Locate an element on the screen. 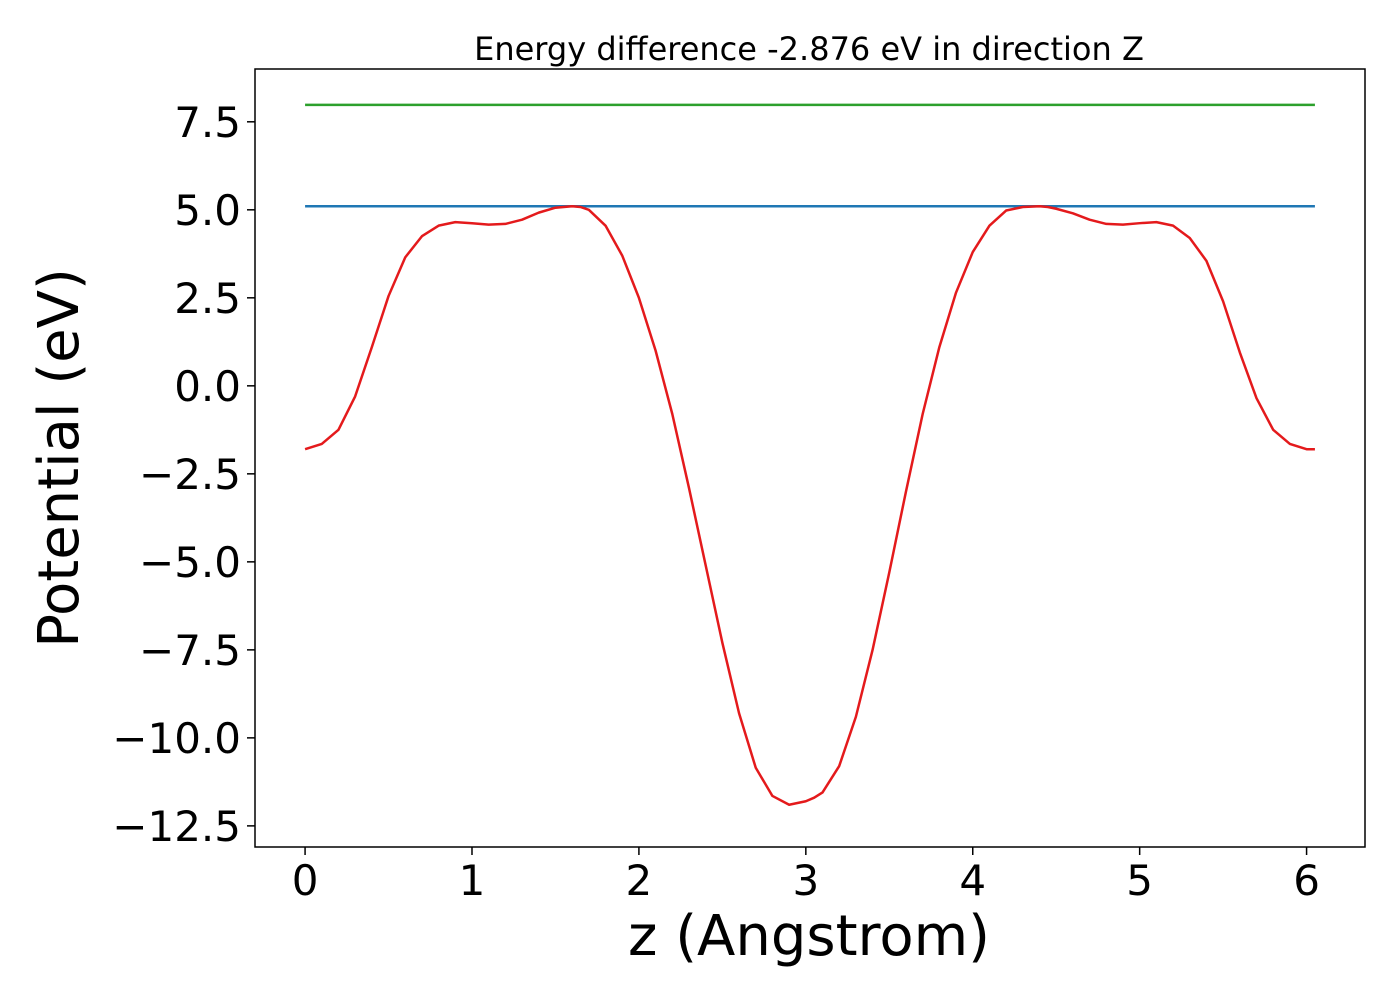 This screenshot has height=1000, width=1400. y-tick-label: −7.5 is located at coordinates (190, 650).